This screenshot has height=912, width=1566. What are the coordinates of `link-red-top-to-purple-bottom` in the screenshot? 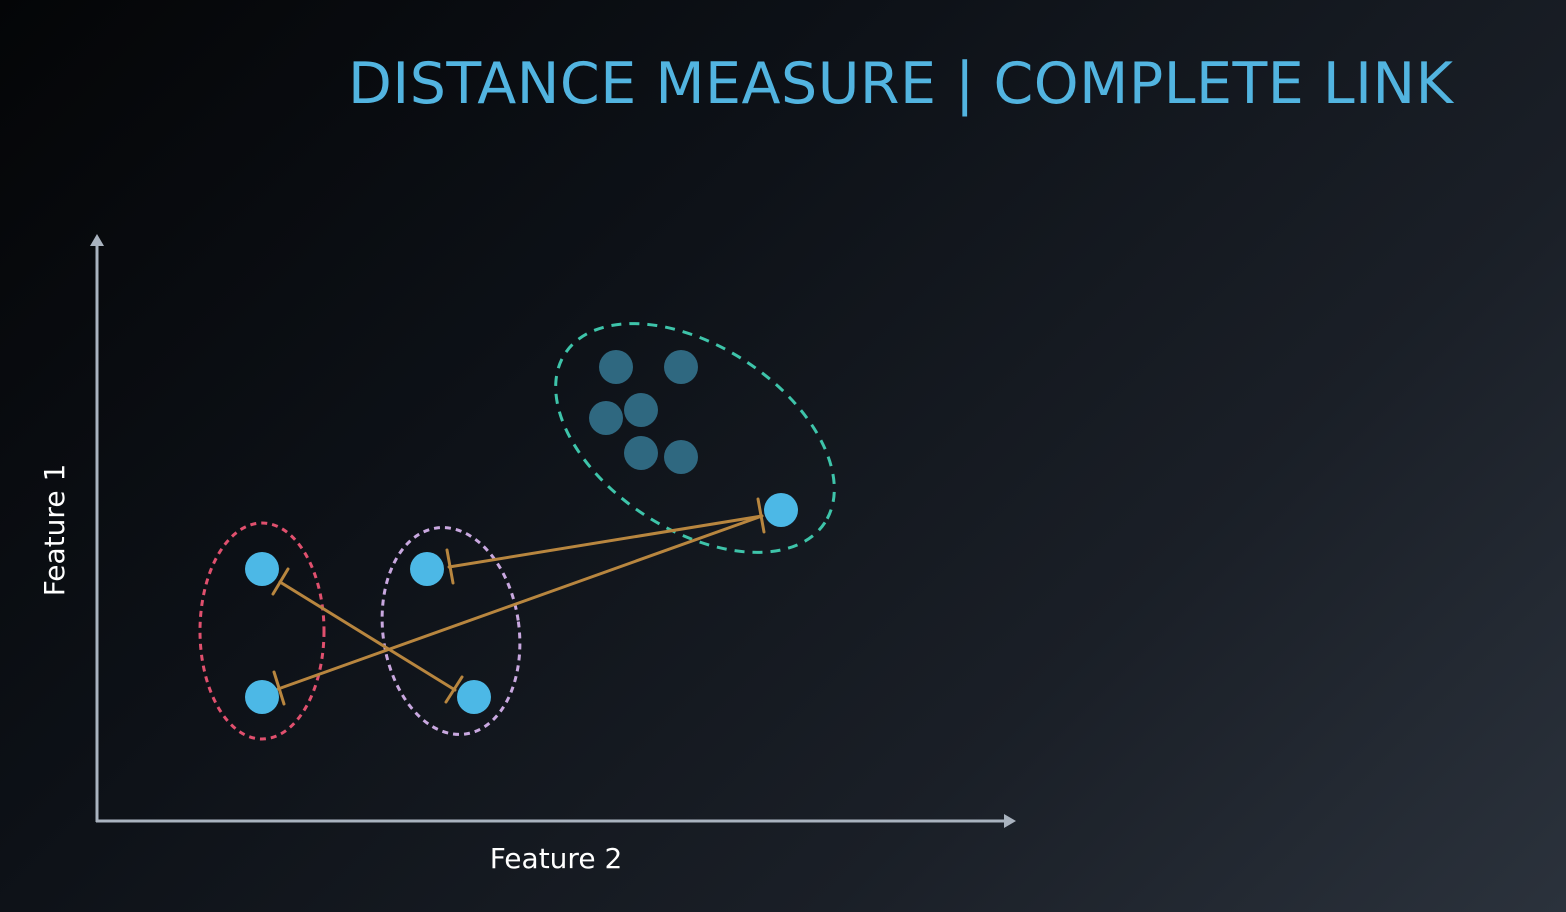 It's located at (367, 636).